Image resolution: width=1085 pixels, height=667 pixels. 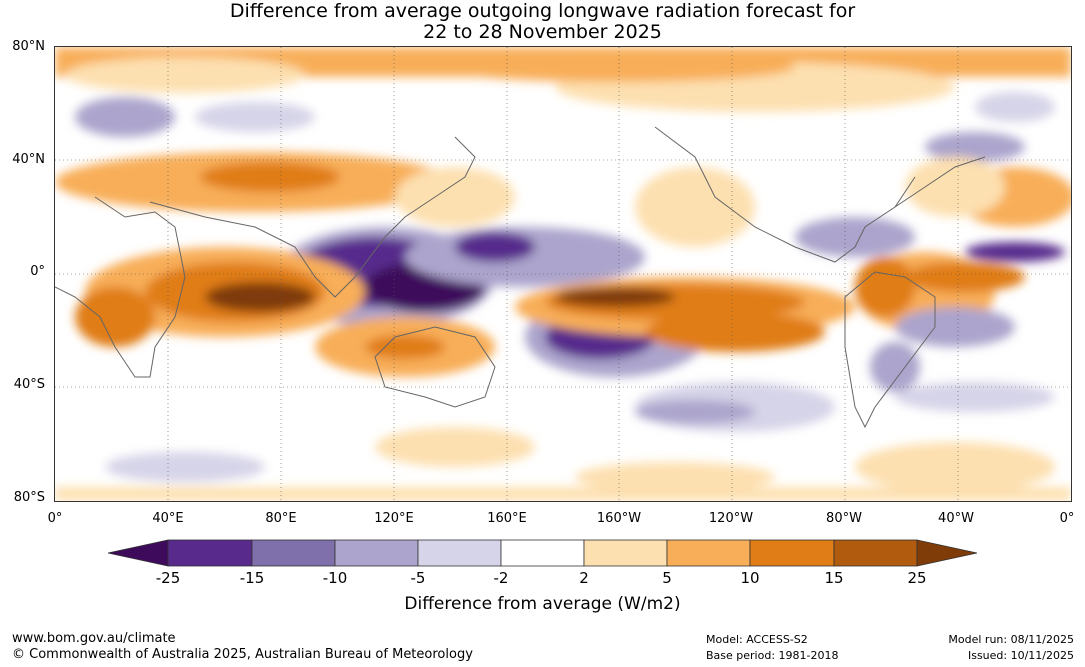 I want to click on footer-model-run: Model run: 08/11/2025, so click(x=1011, y=639).